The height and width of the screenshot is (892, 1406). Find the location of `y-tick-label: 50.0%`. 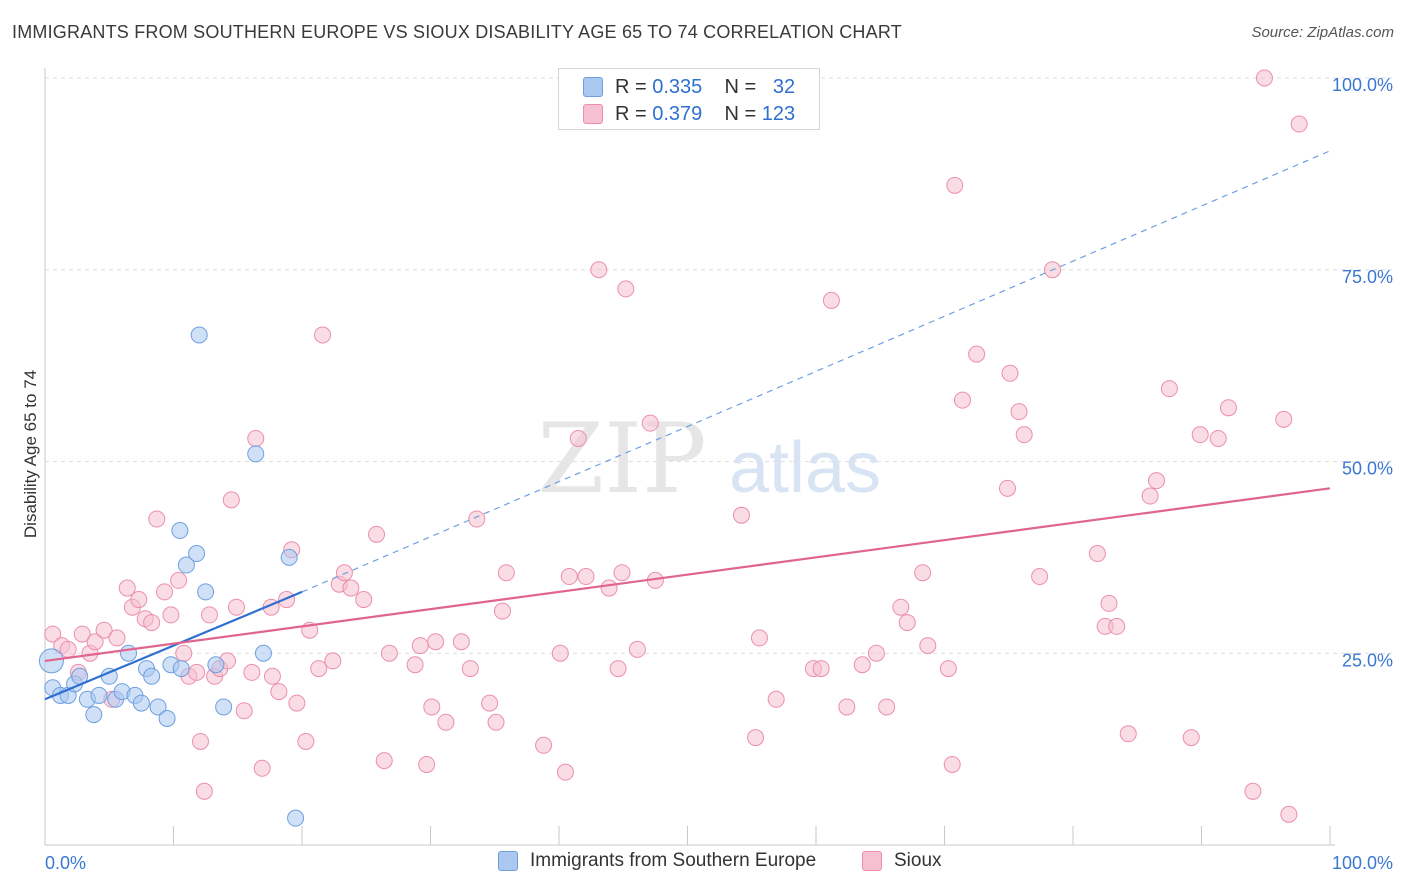

y-tick-label: 50.0% is located at coordinates (1367, 469).